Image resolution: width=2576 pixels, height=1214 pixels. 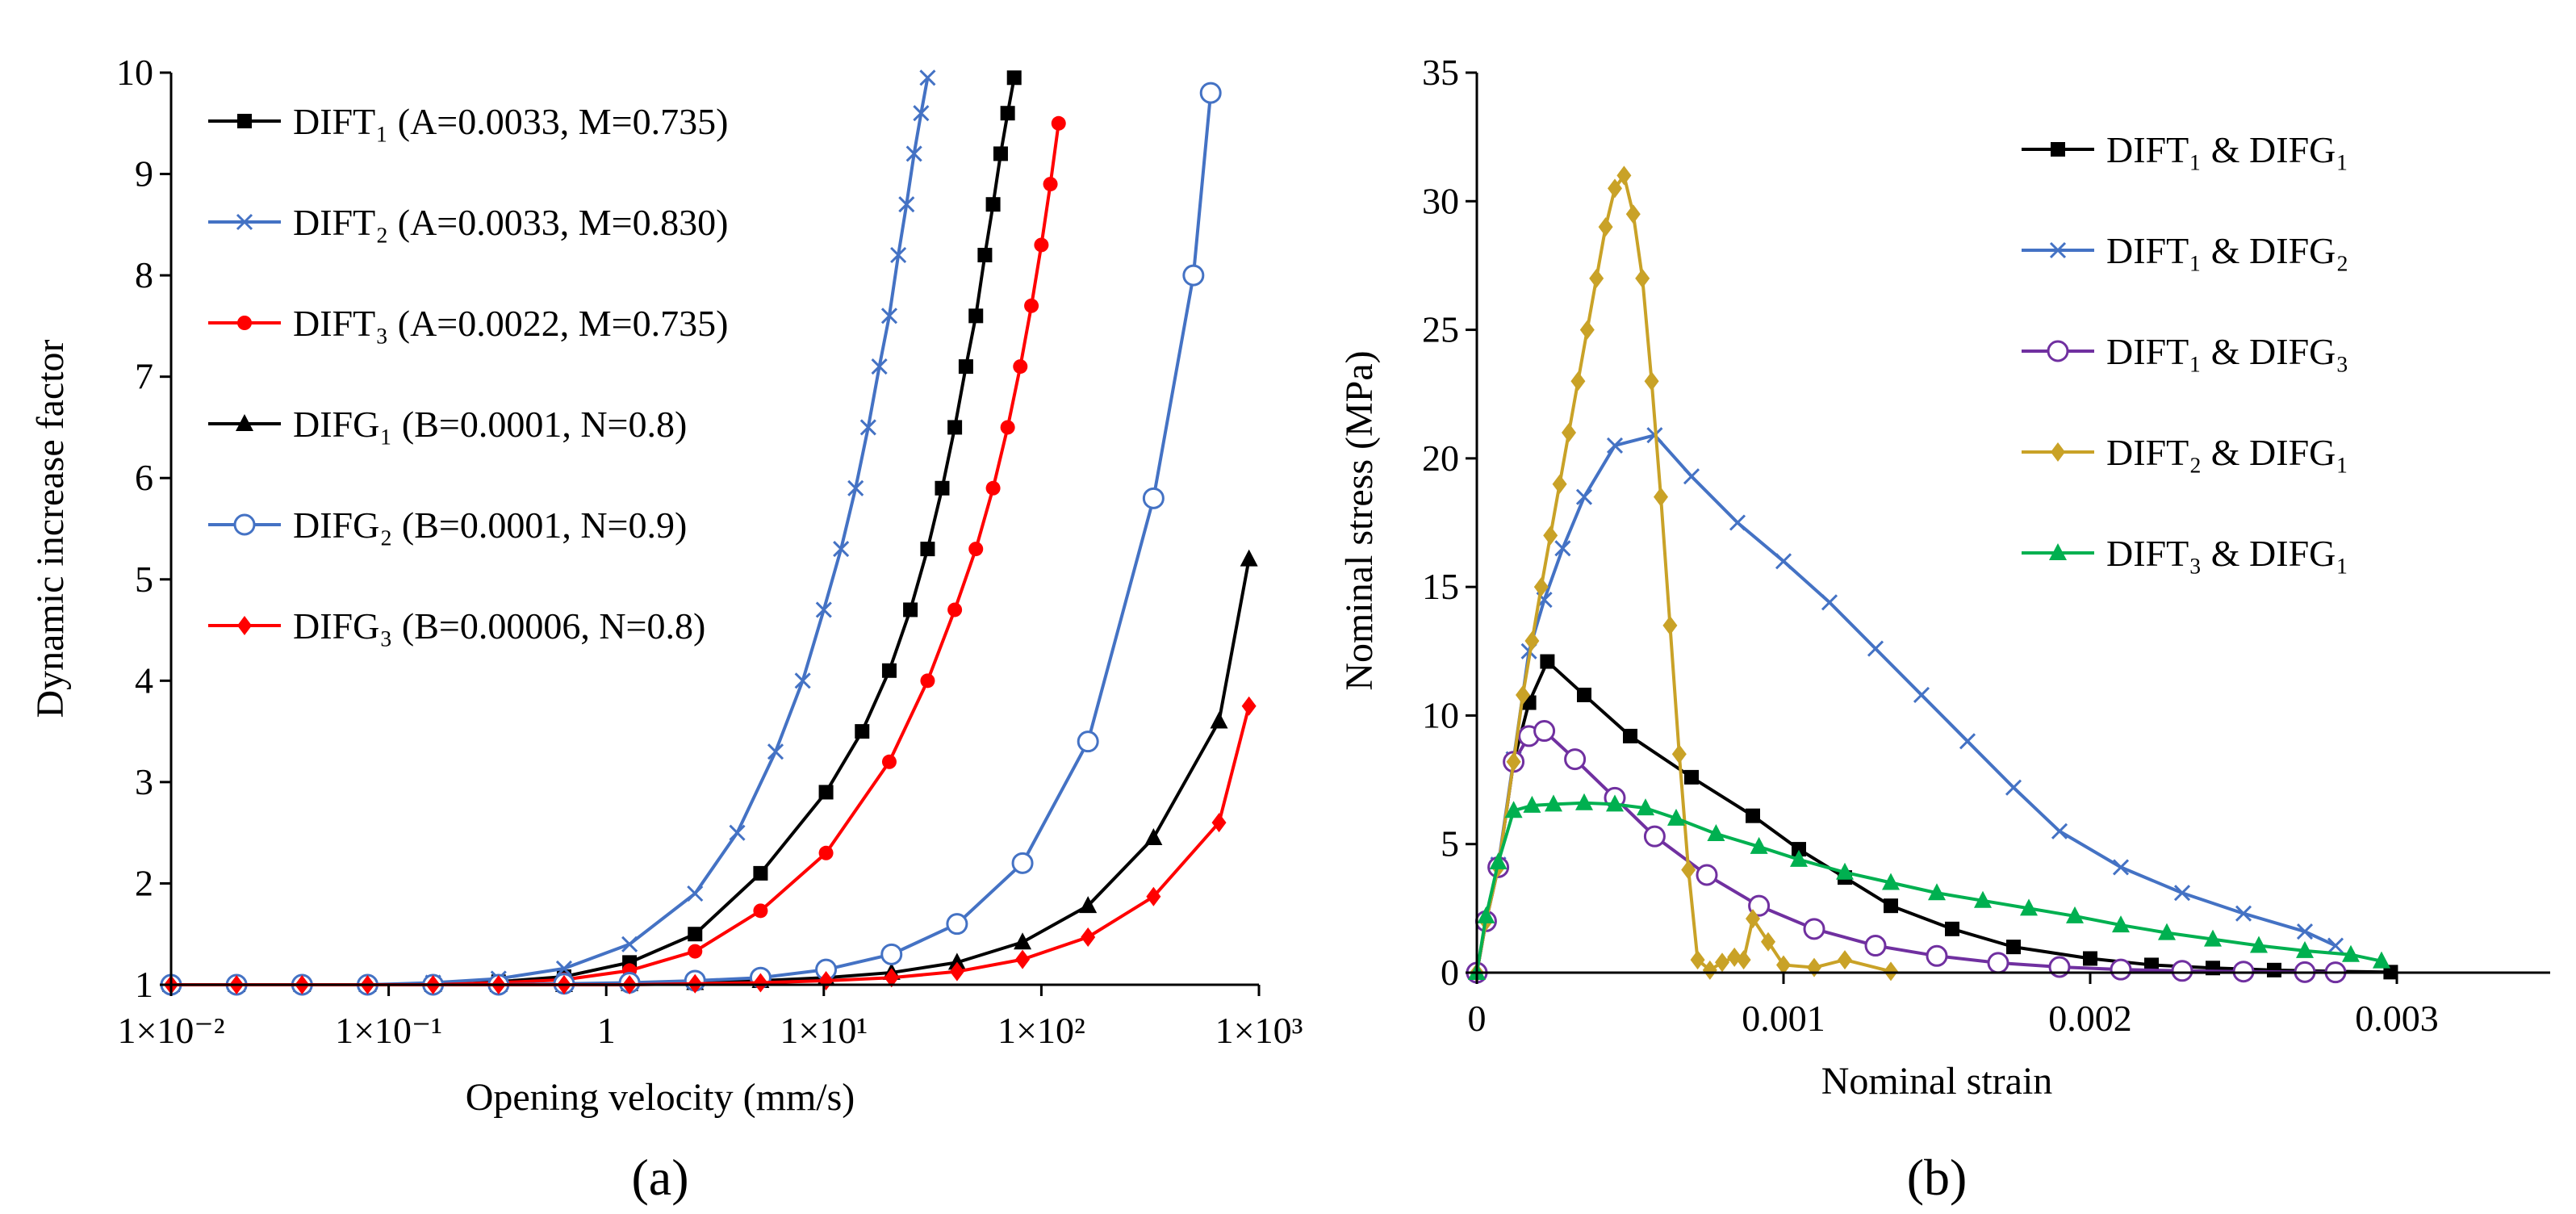 What do you see at coordinates (144, 882) in the screenshot?
I see `y-tick-label: 2` at bounding box center [144, 882].